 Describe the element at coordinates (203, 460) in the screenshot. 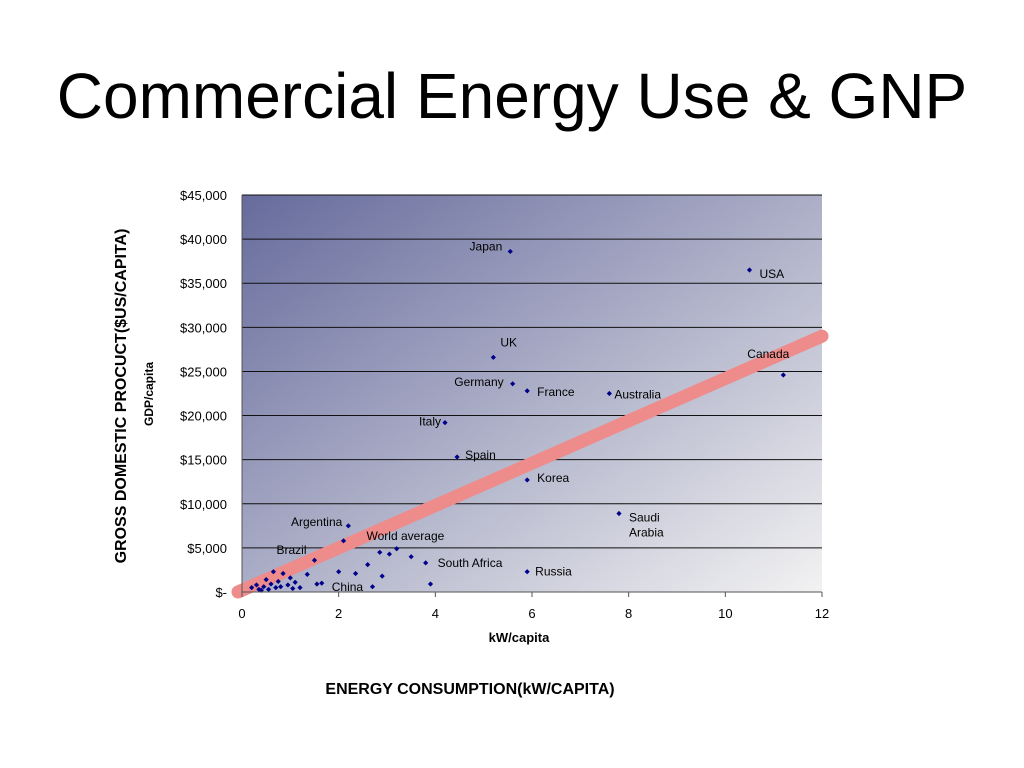

I see `y-tick-label: $15,000` at that location.